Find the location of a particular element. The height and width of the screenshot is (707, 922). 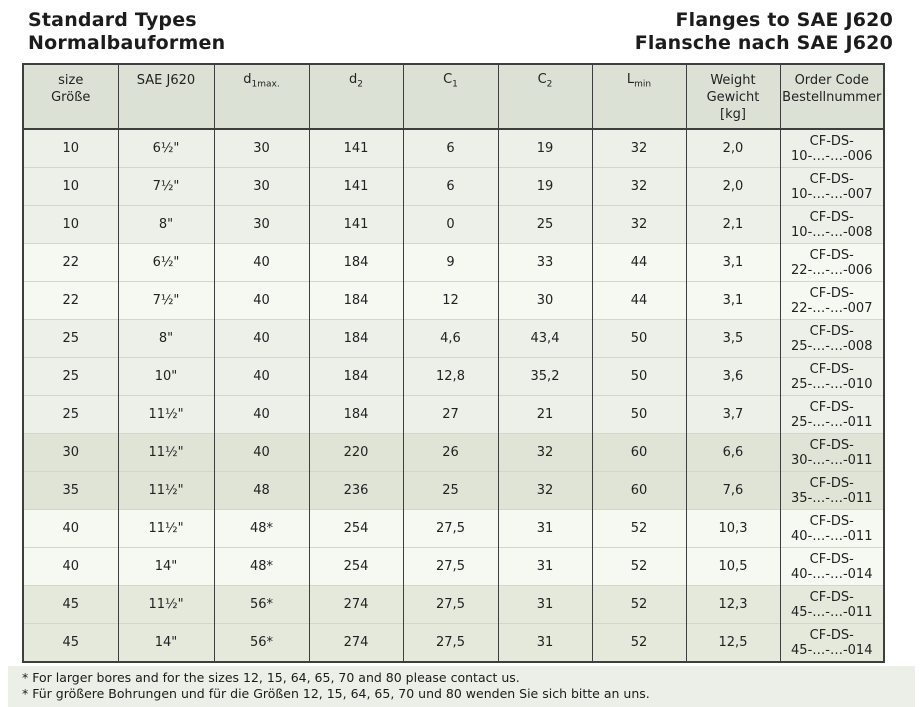

cell-c1: 0 is located at coordinates (450, 224).